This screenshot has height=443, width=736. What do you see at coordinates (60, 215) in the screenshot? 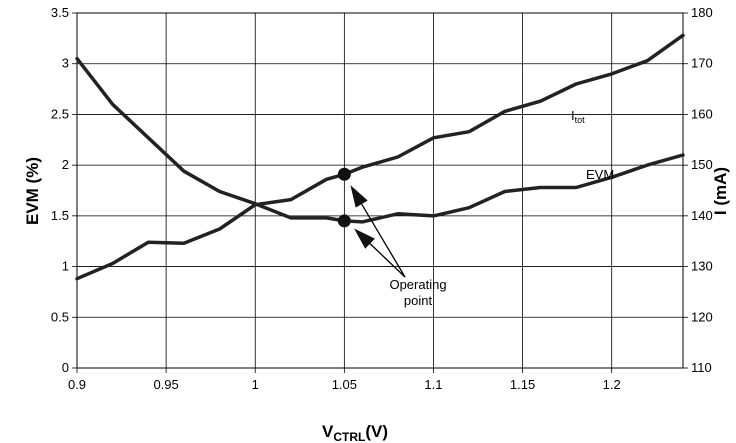
I see `y-left-tick-label: 1.5` at bounding box center [60, 215].